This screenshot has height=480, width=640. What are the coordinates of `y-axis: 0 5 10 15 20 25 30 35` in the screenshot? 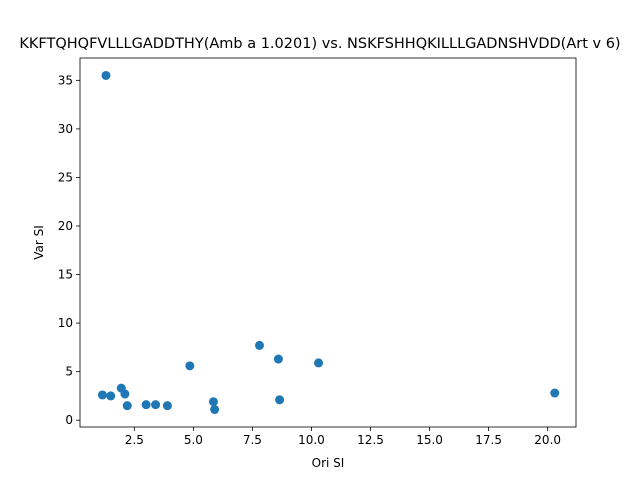 It's located at (69, 250).